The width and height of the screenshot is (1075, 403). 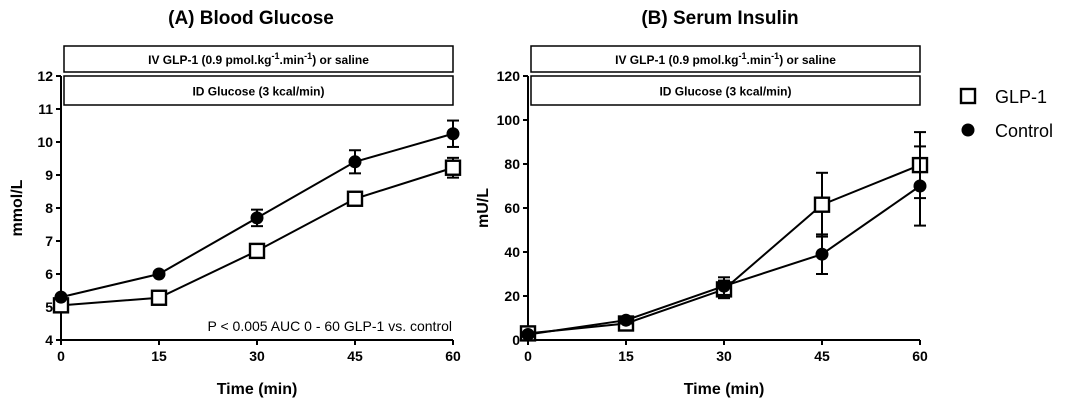 I want to click on y-tick-label: 20, so click(x=512, y=296).